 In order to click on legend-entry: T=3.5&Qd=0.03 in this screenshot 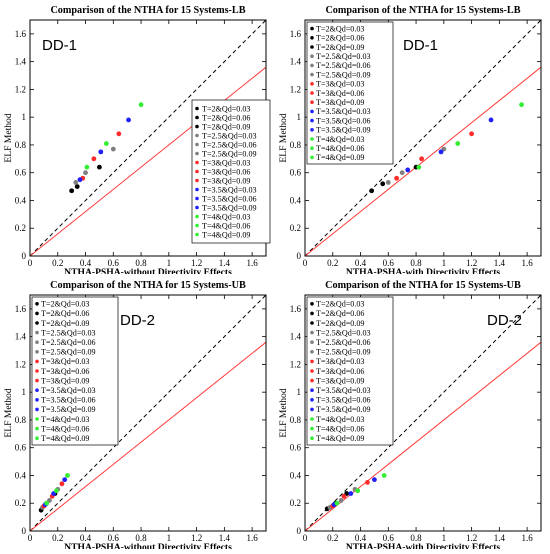, I will do `click(68, 390)`.